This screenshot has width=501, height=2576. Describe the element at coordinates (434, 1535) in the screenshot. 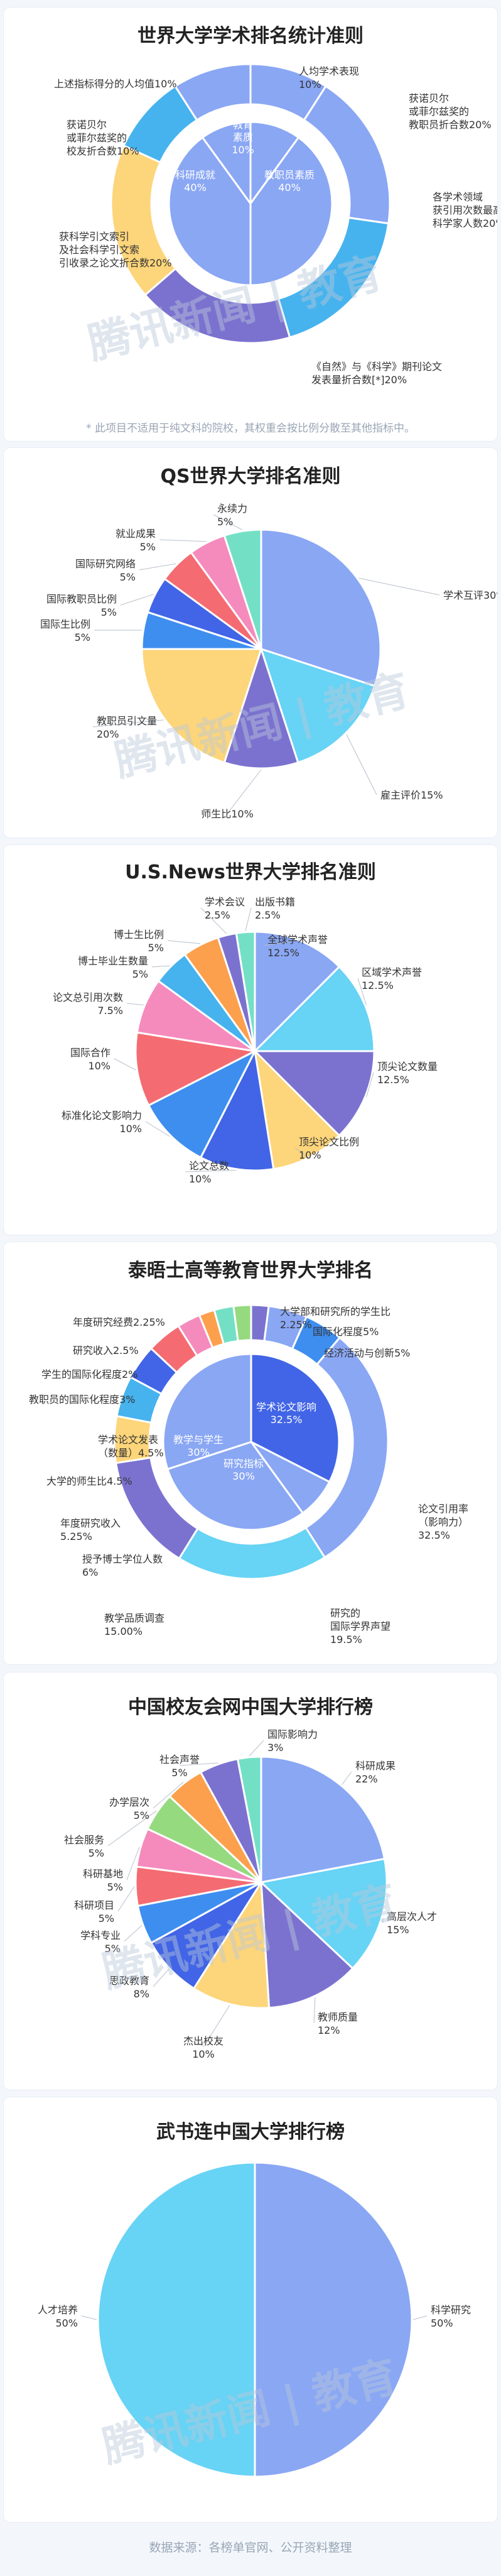

I see `slice-label-line: 32.5%` at that location.